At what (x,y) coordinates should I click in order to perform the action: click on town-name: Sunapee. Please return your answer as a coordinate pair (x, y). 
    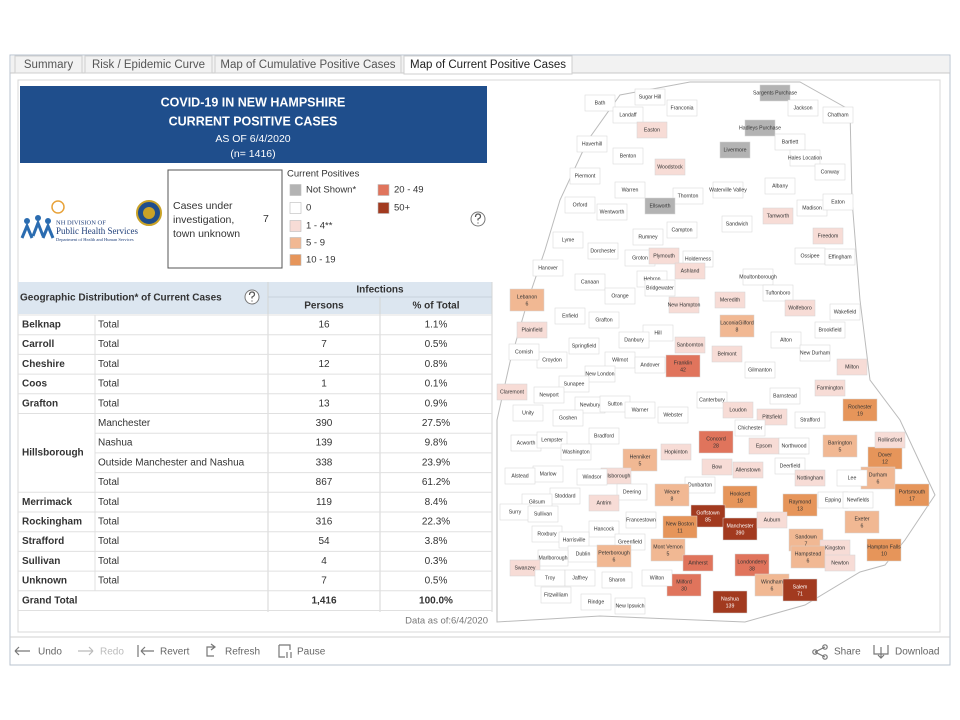
    Looking at the image, I should click on (574, 384).